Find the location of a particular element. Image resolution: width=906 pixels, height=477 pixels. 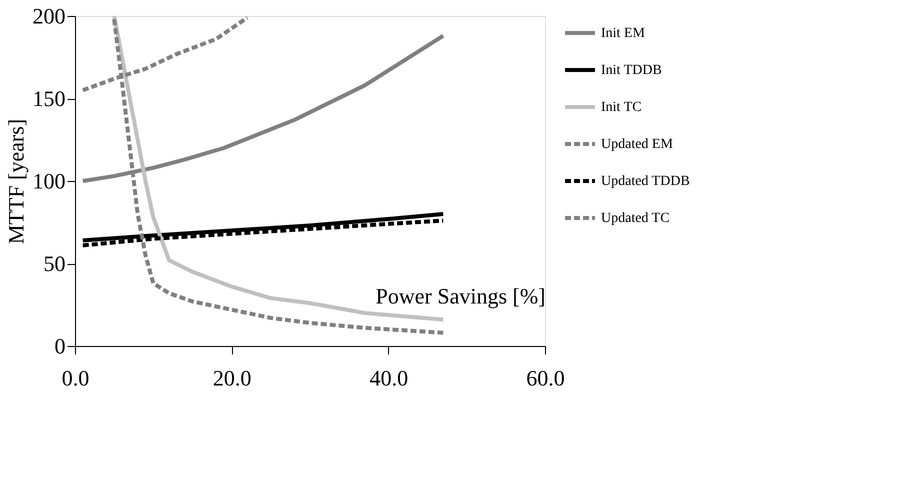

x-tick-label: 0.0 is located at coordinates (76, 378).